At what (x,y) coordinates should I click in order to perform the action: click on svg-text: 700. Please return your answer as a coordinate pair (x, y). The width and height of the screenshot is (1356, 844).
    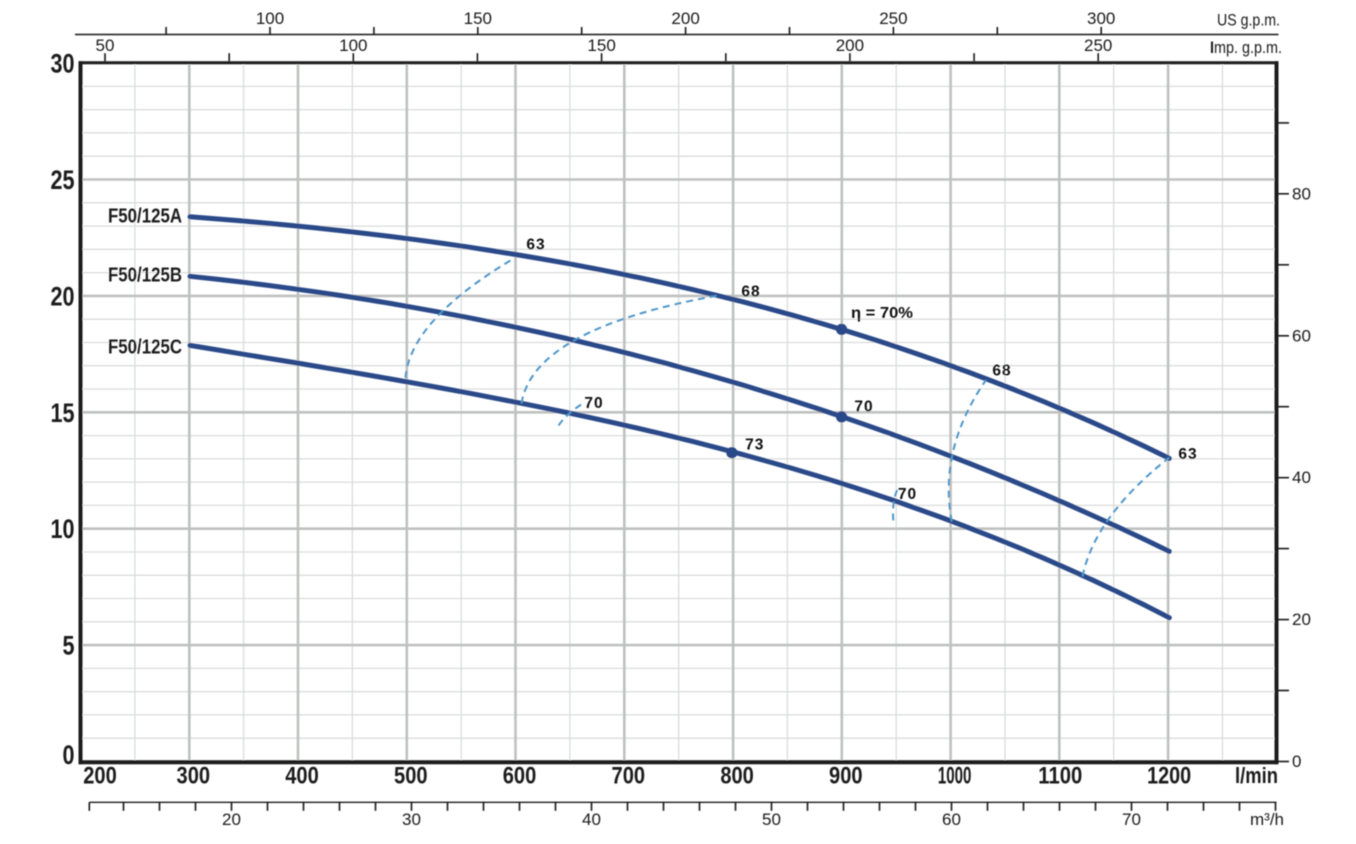
    Looking at the image, I should click on (629, 776).